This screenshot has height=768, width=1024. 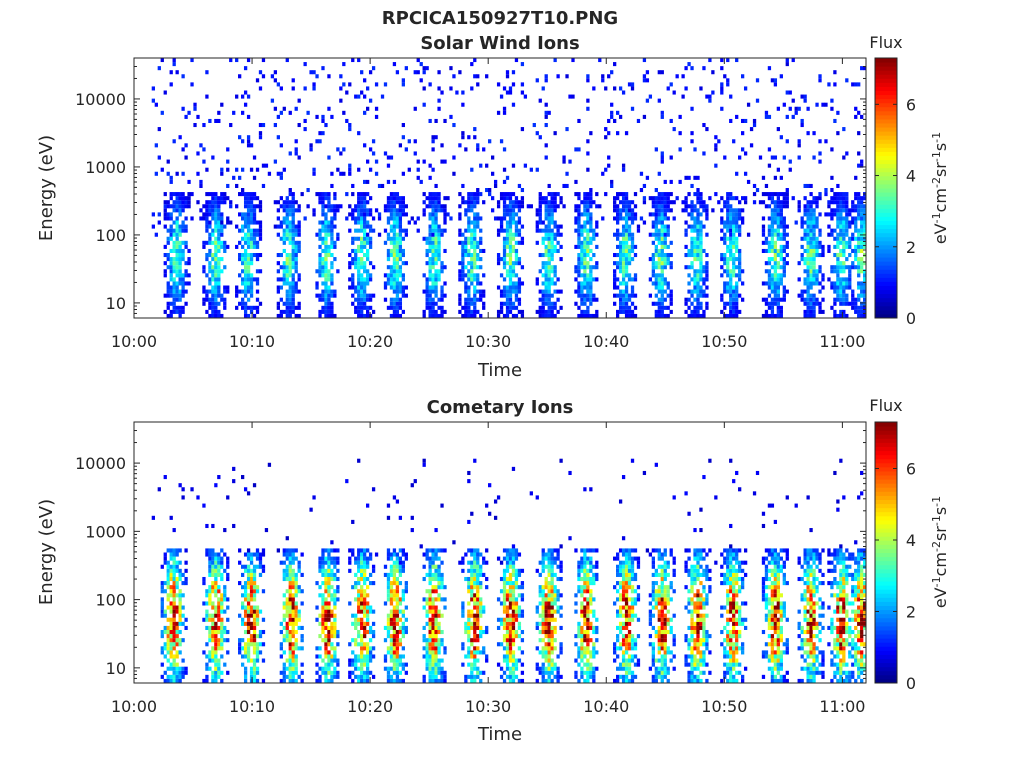 I want to click on panel-title: Solar Wind Ions, so click(x=499, y=43).